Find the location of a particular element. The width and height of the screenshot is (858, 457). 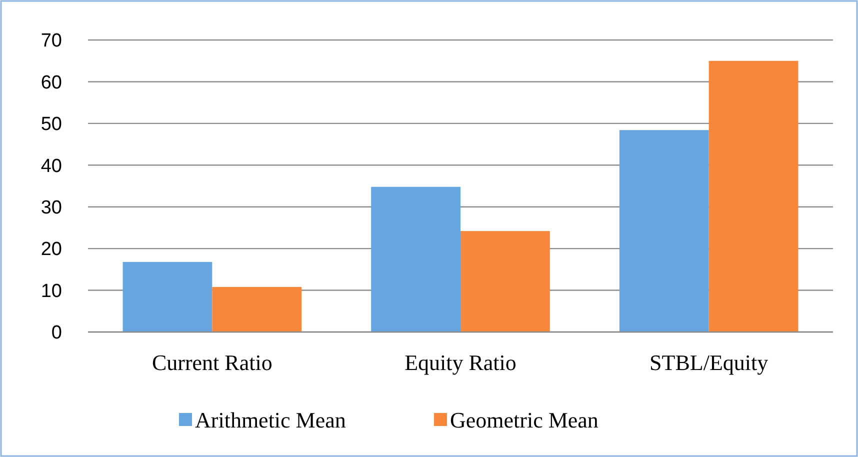

y-tick-label: 70 is located at coordinates (51, 41).